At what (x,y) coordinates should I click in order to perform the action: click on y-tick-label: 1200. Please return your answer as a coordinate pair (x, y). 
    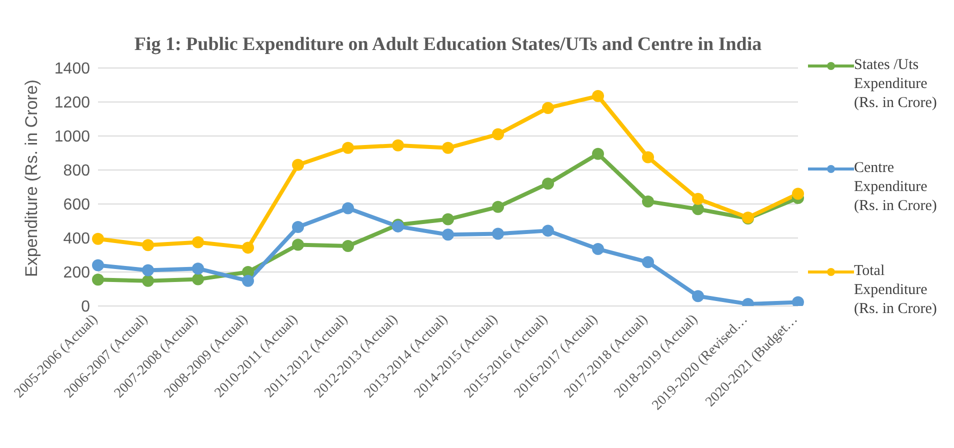
    Looking at the image, I should click on (72, 103).